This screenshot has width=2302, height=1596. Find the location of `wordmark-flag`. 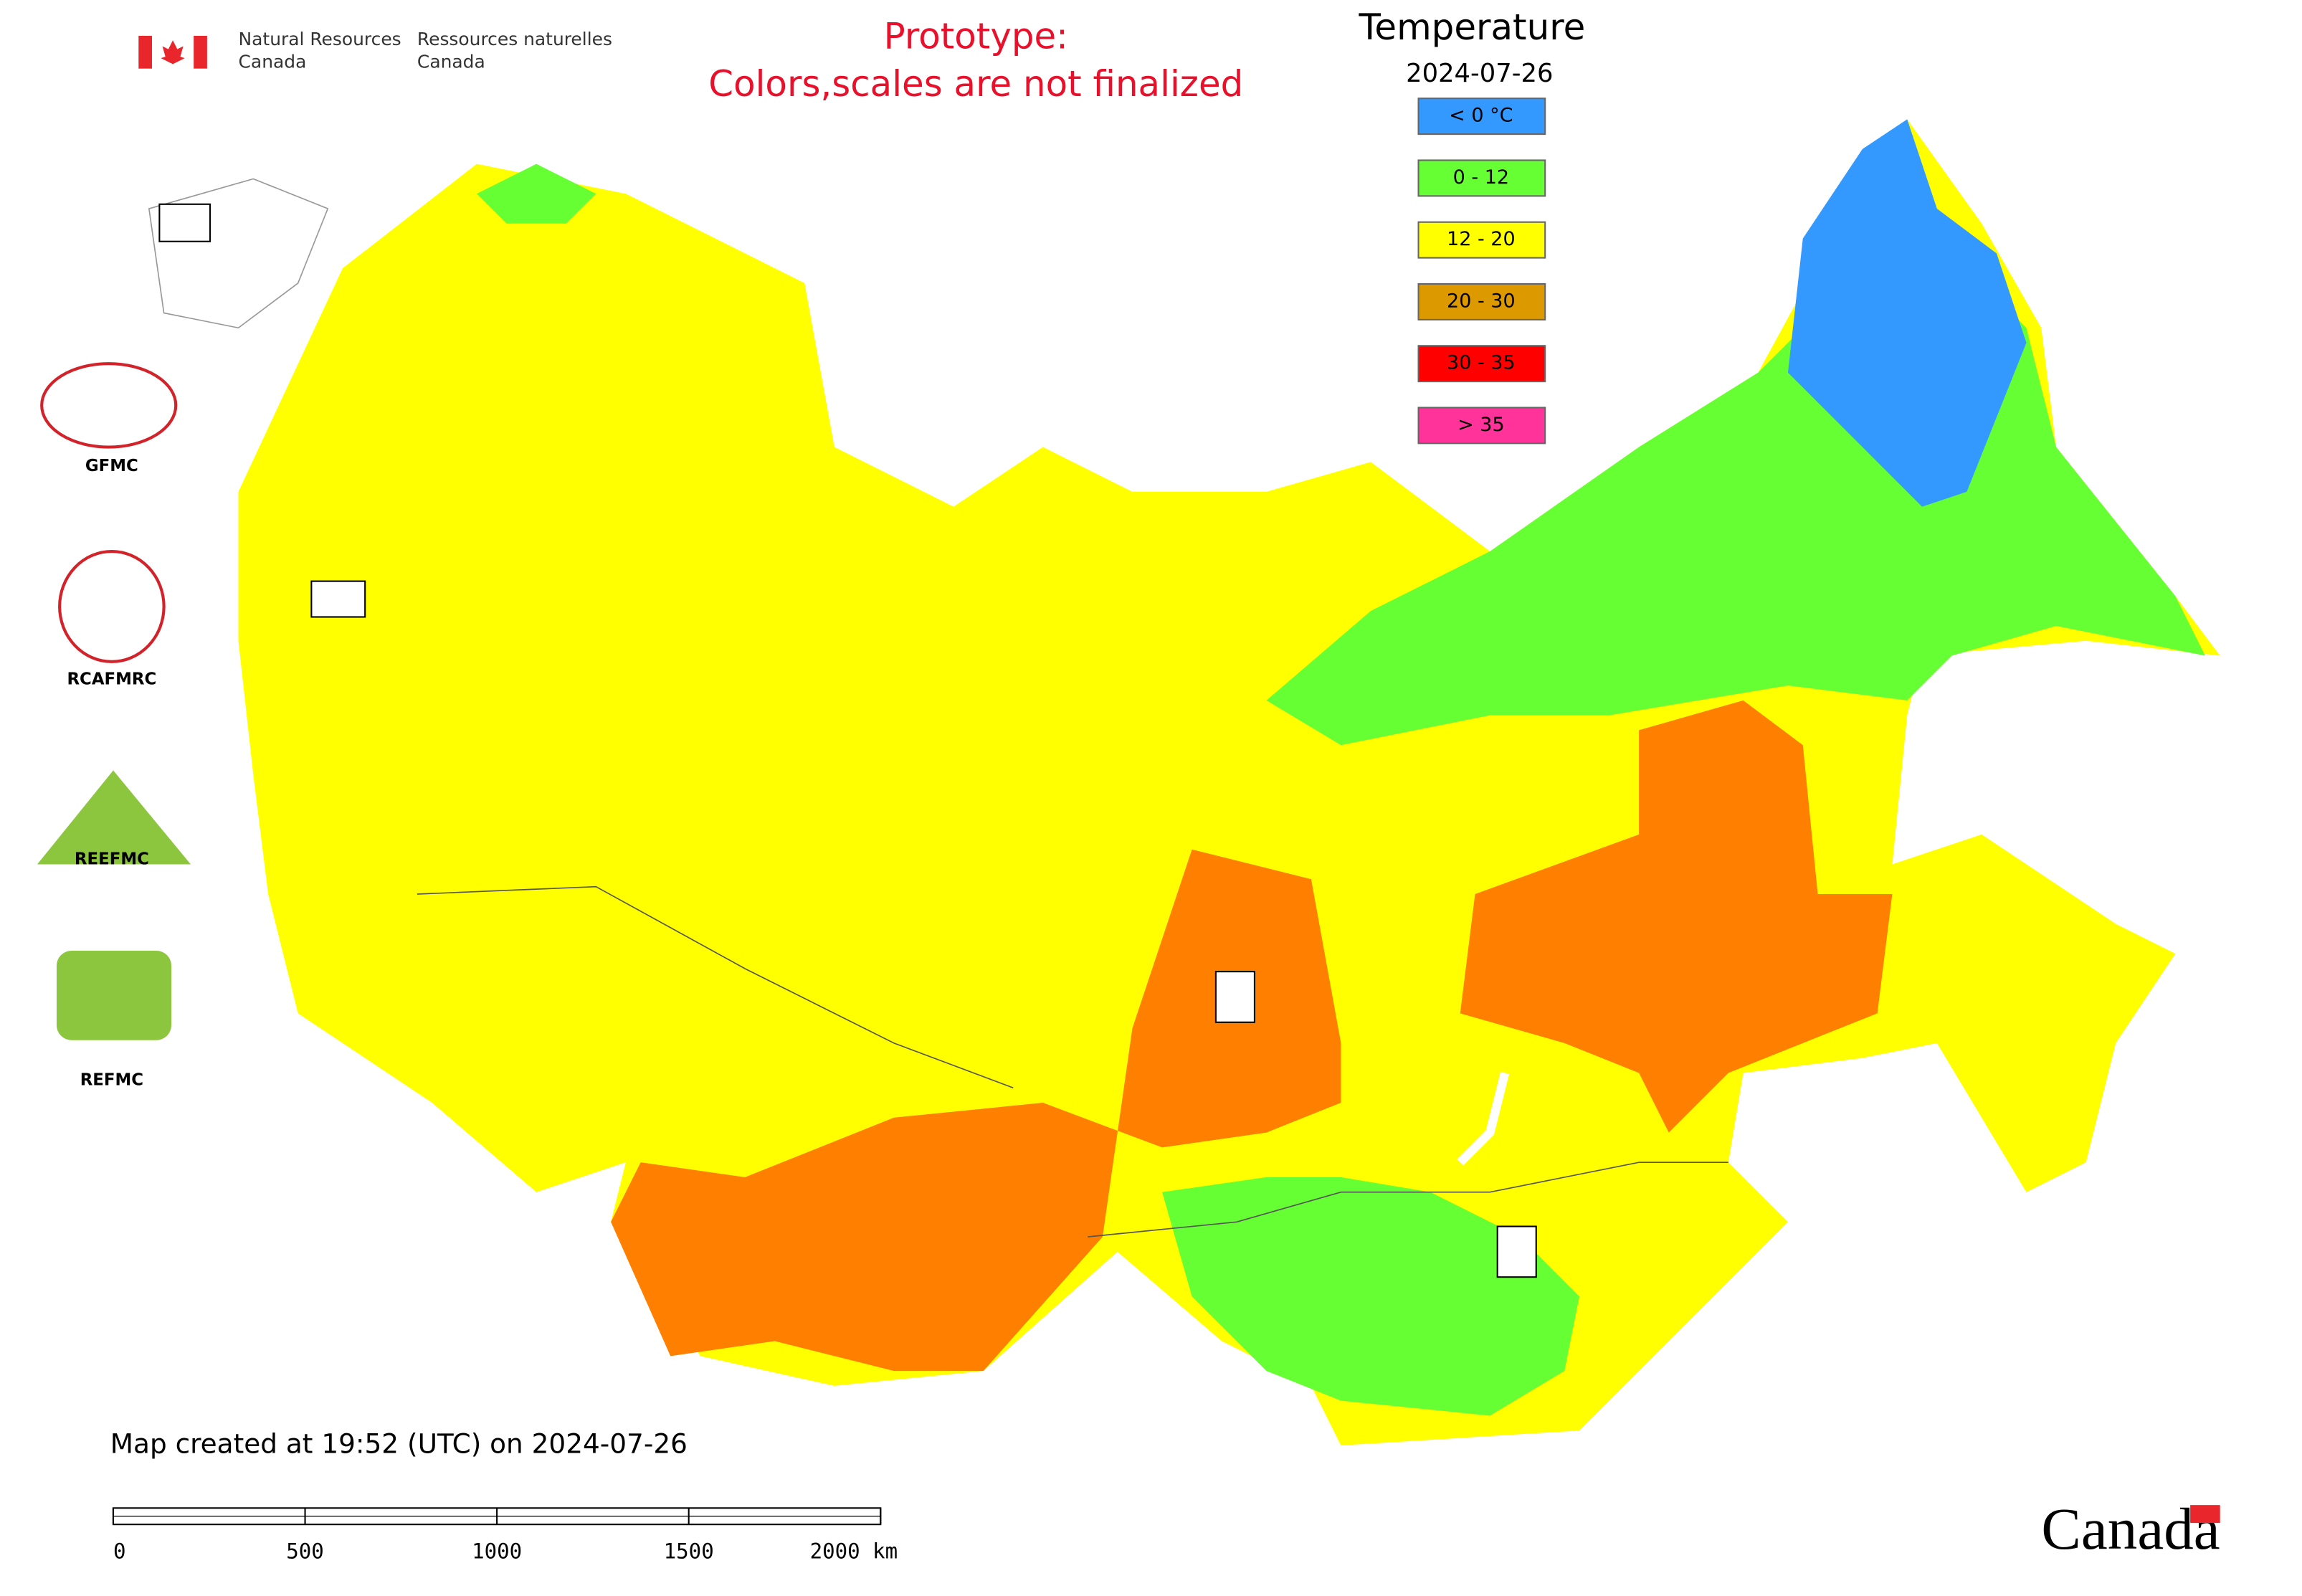

wordmark-flag is located at coordinates (2205, 1514).